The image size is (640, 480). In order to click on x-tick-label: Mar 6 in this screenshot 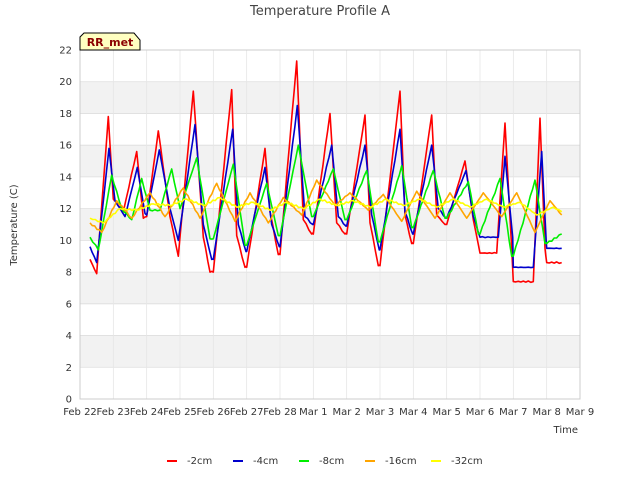, I will do `click(480, 412)`.